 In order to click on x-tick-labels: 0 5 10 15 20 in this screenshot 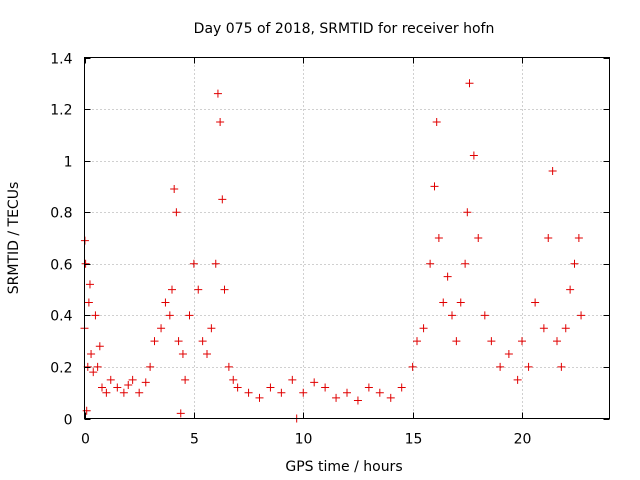, I will do `click(306, 440)`.